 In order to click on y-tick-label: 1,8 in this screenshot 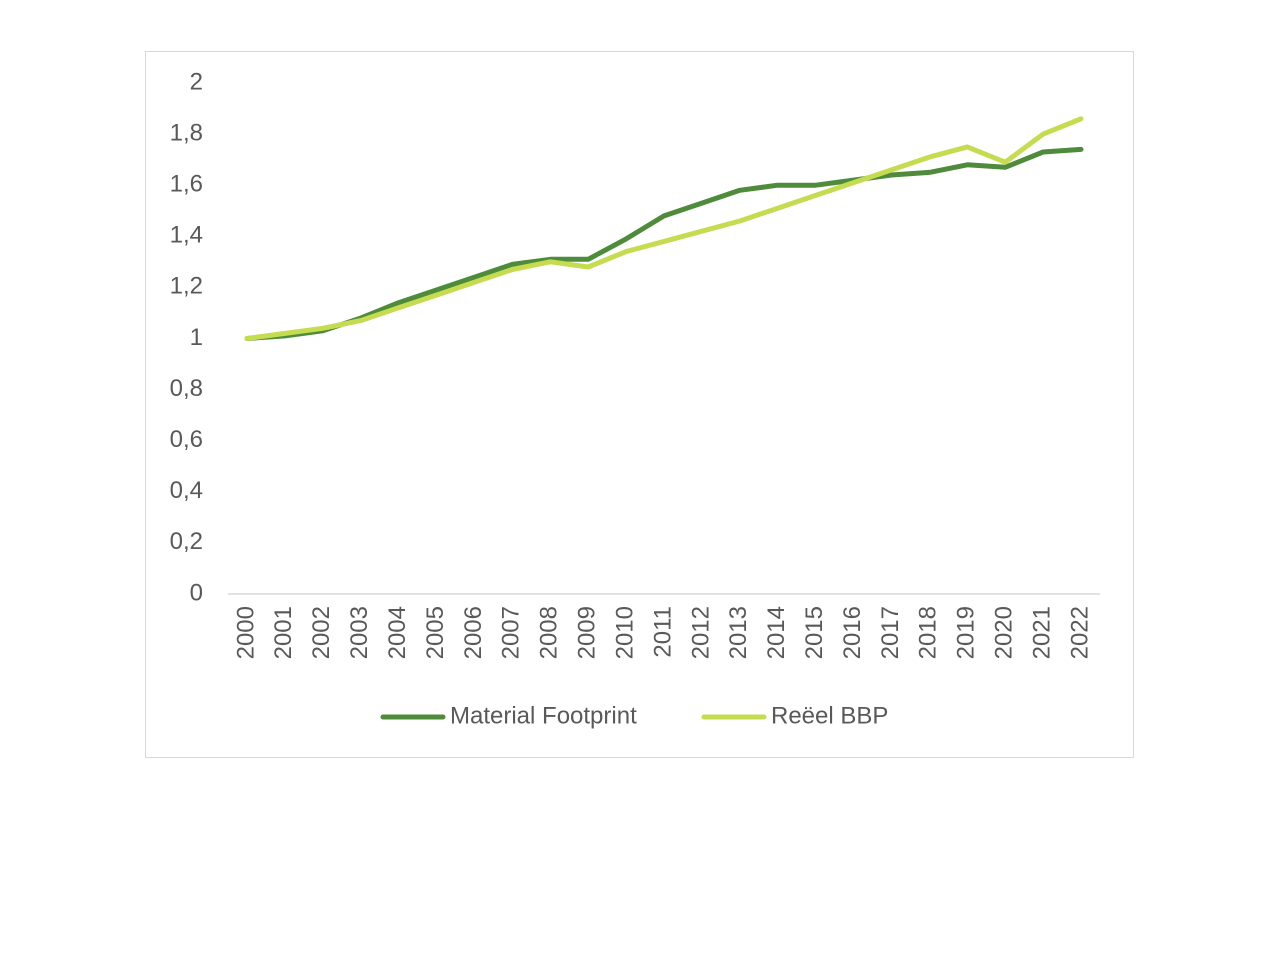, I will do `click(186, 132)`.